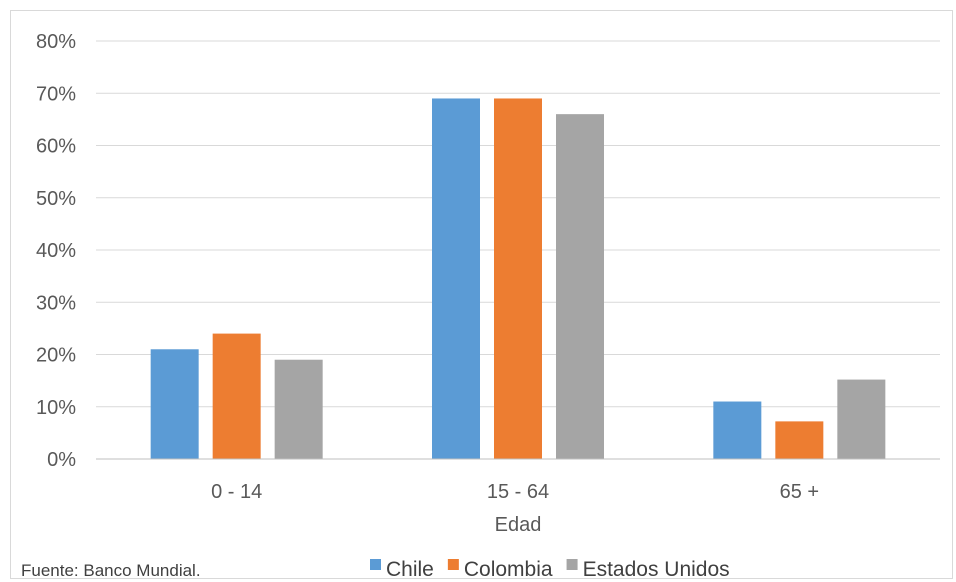  What do you see at coordinates (56, 303) in the screenshot?
I see `y-tick-label: 30%` at bounding box center [56, 303].